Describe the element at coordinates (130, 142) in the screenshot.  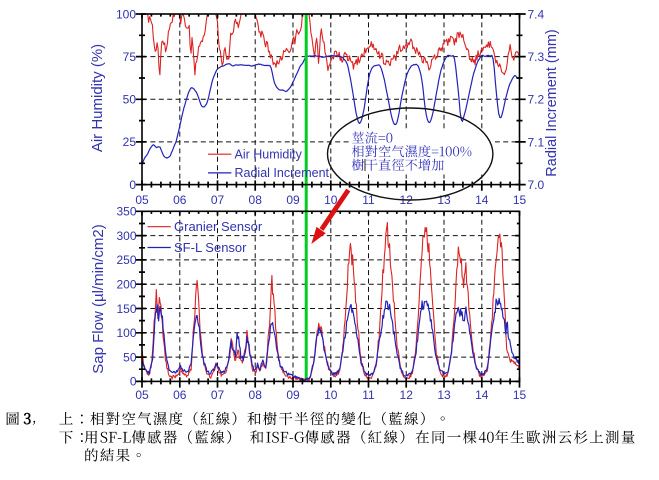
I see `svg-text: 25` at that location.